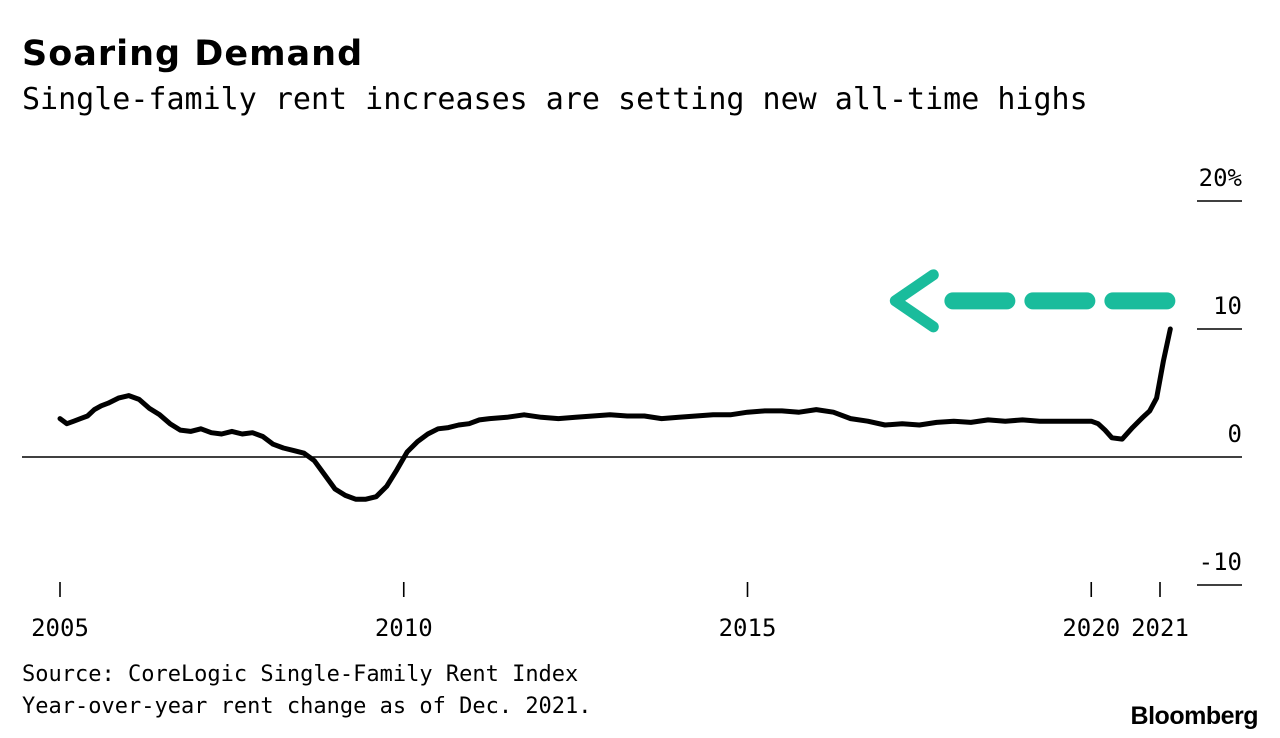  What do you see at coordinates (1091, 628) in the screenshot?
I see `x-tick-label: 2020` at bounding box center [1091, 628].